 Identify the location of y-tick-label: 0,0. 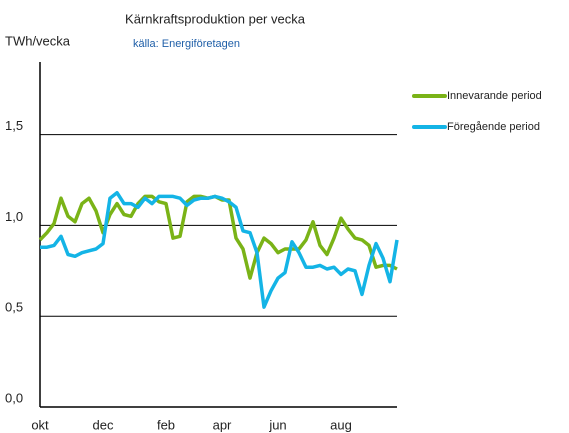
(14, 397).